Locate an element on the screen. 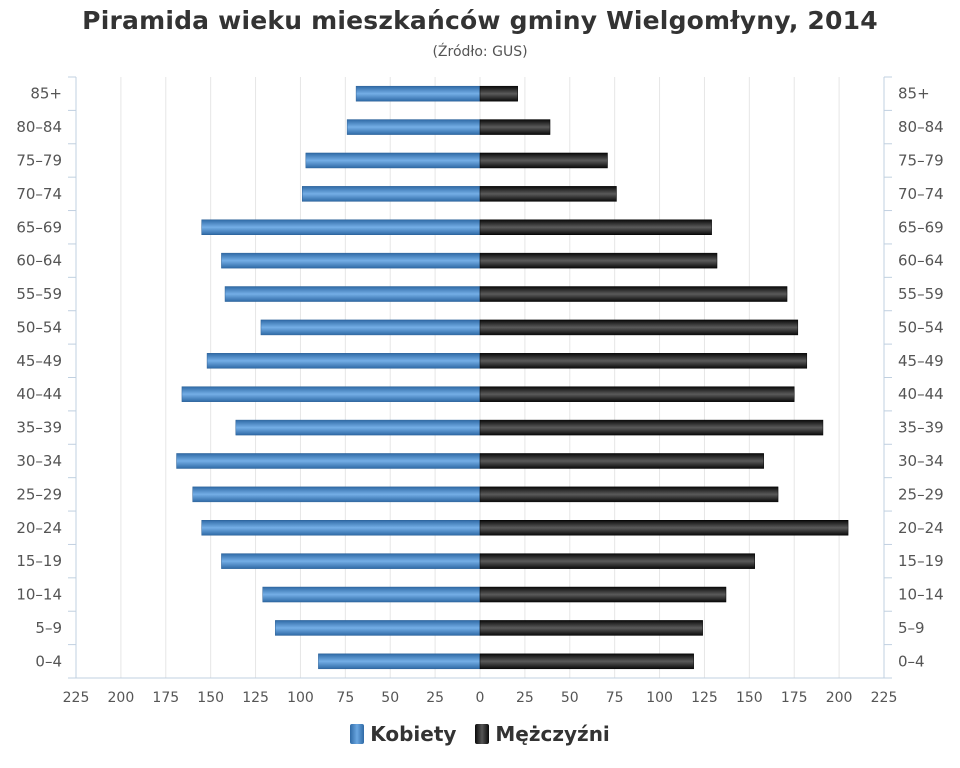 The width and height of the screenshot is (960, 768). y-tick-label-right: 80–84 is located at coordinates (921, 127).